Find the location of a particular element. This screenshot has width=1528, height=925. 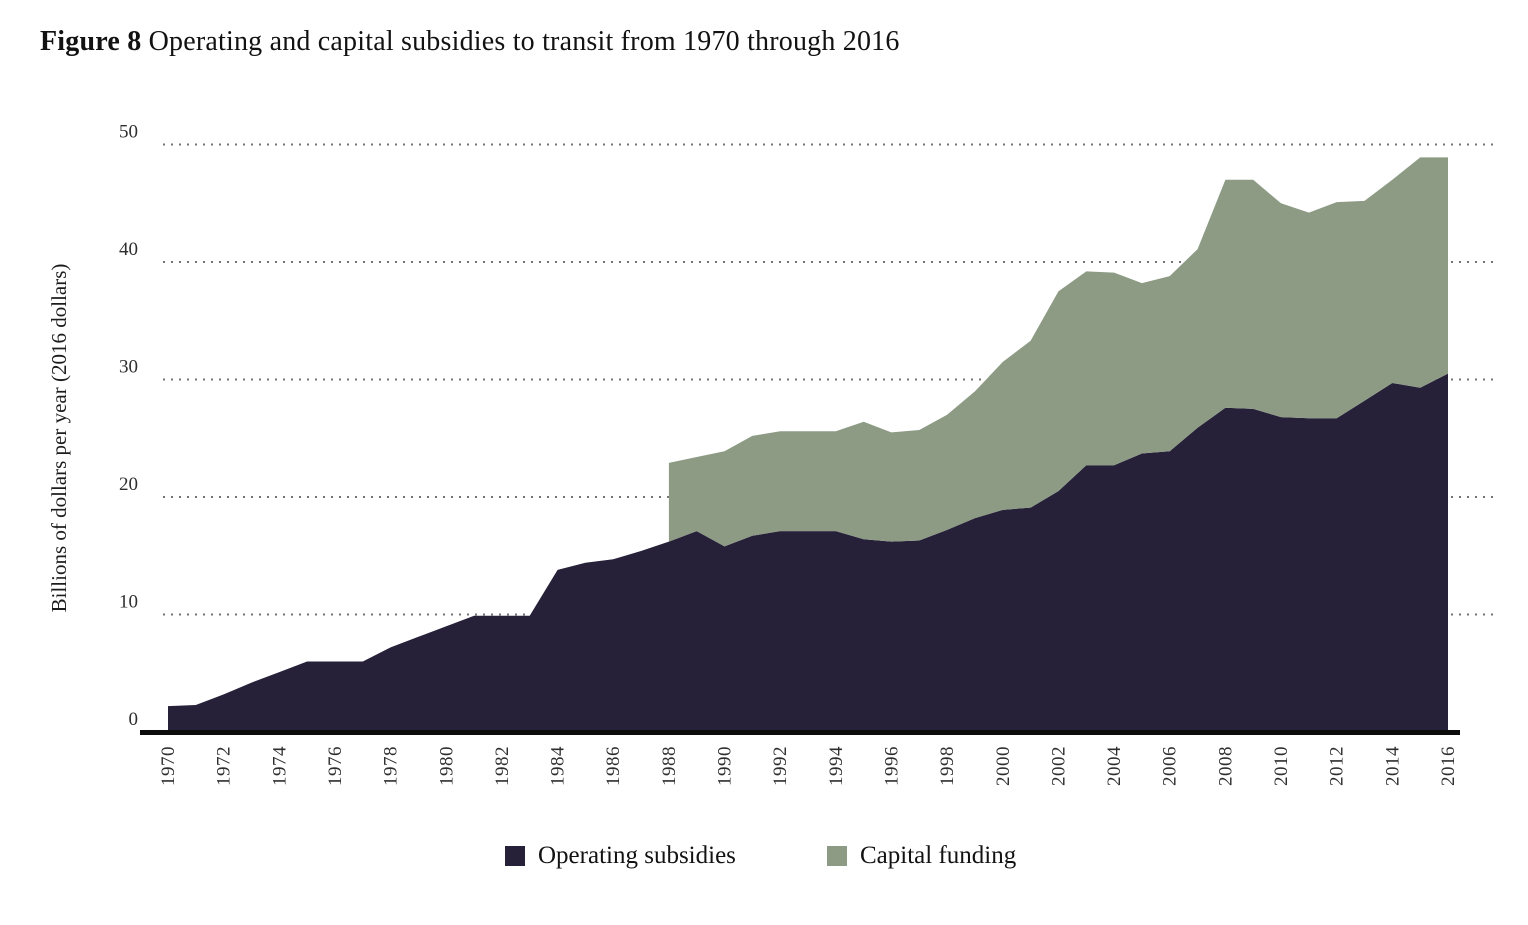

x-tick-label: 1978 is located at coordinates (391, 766).